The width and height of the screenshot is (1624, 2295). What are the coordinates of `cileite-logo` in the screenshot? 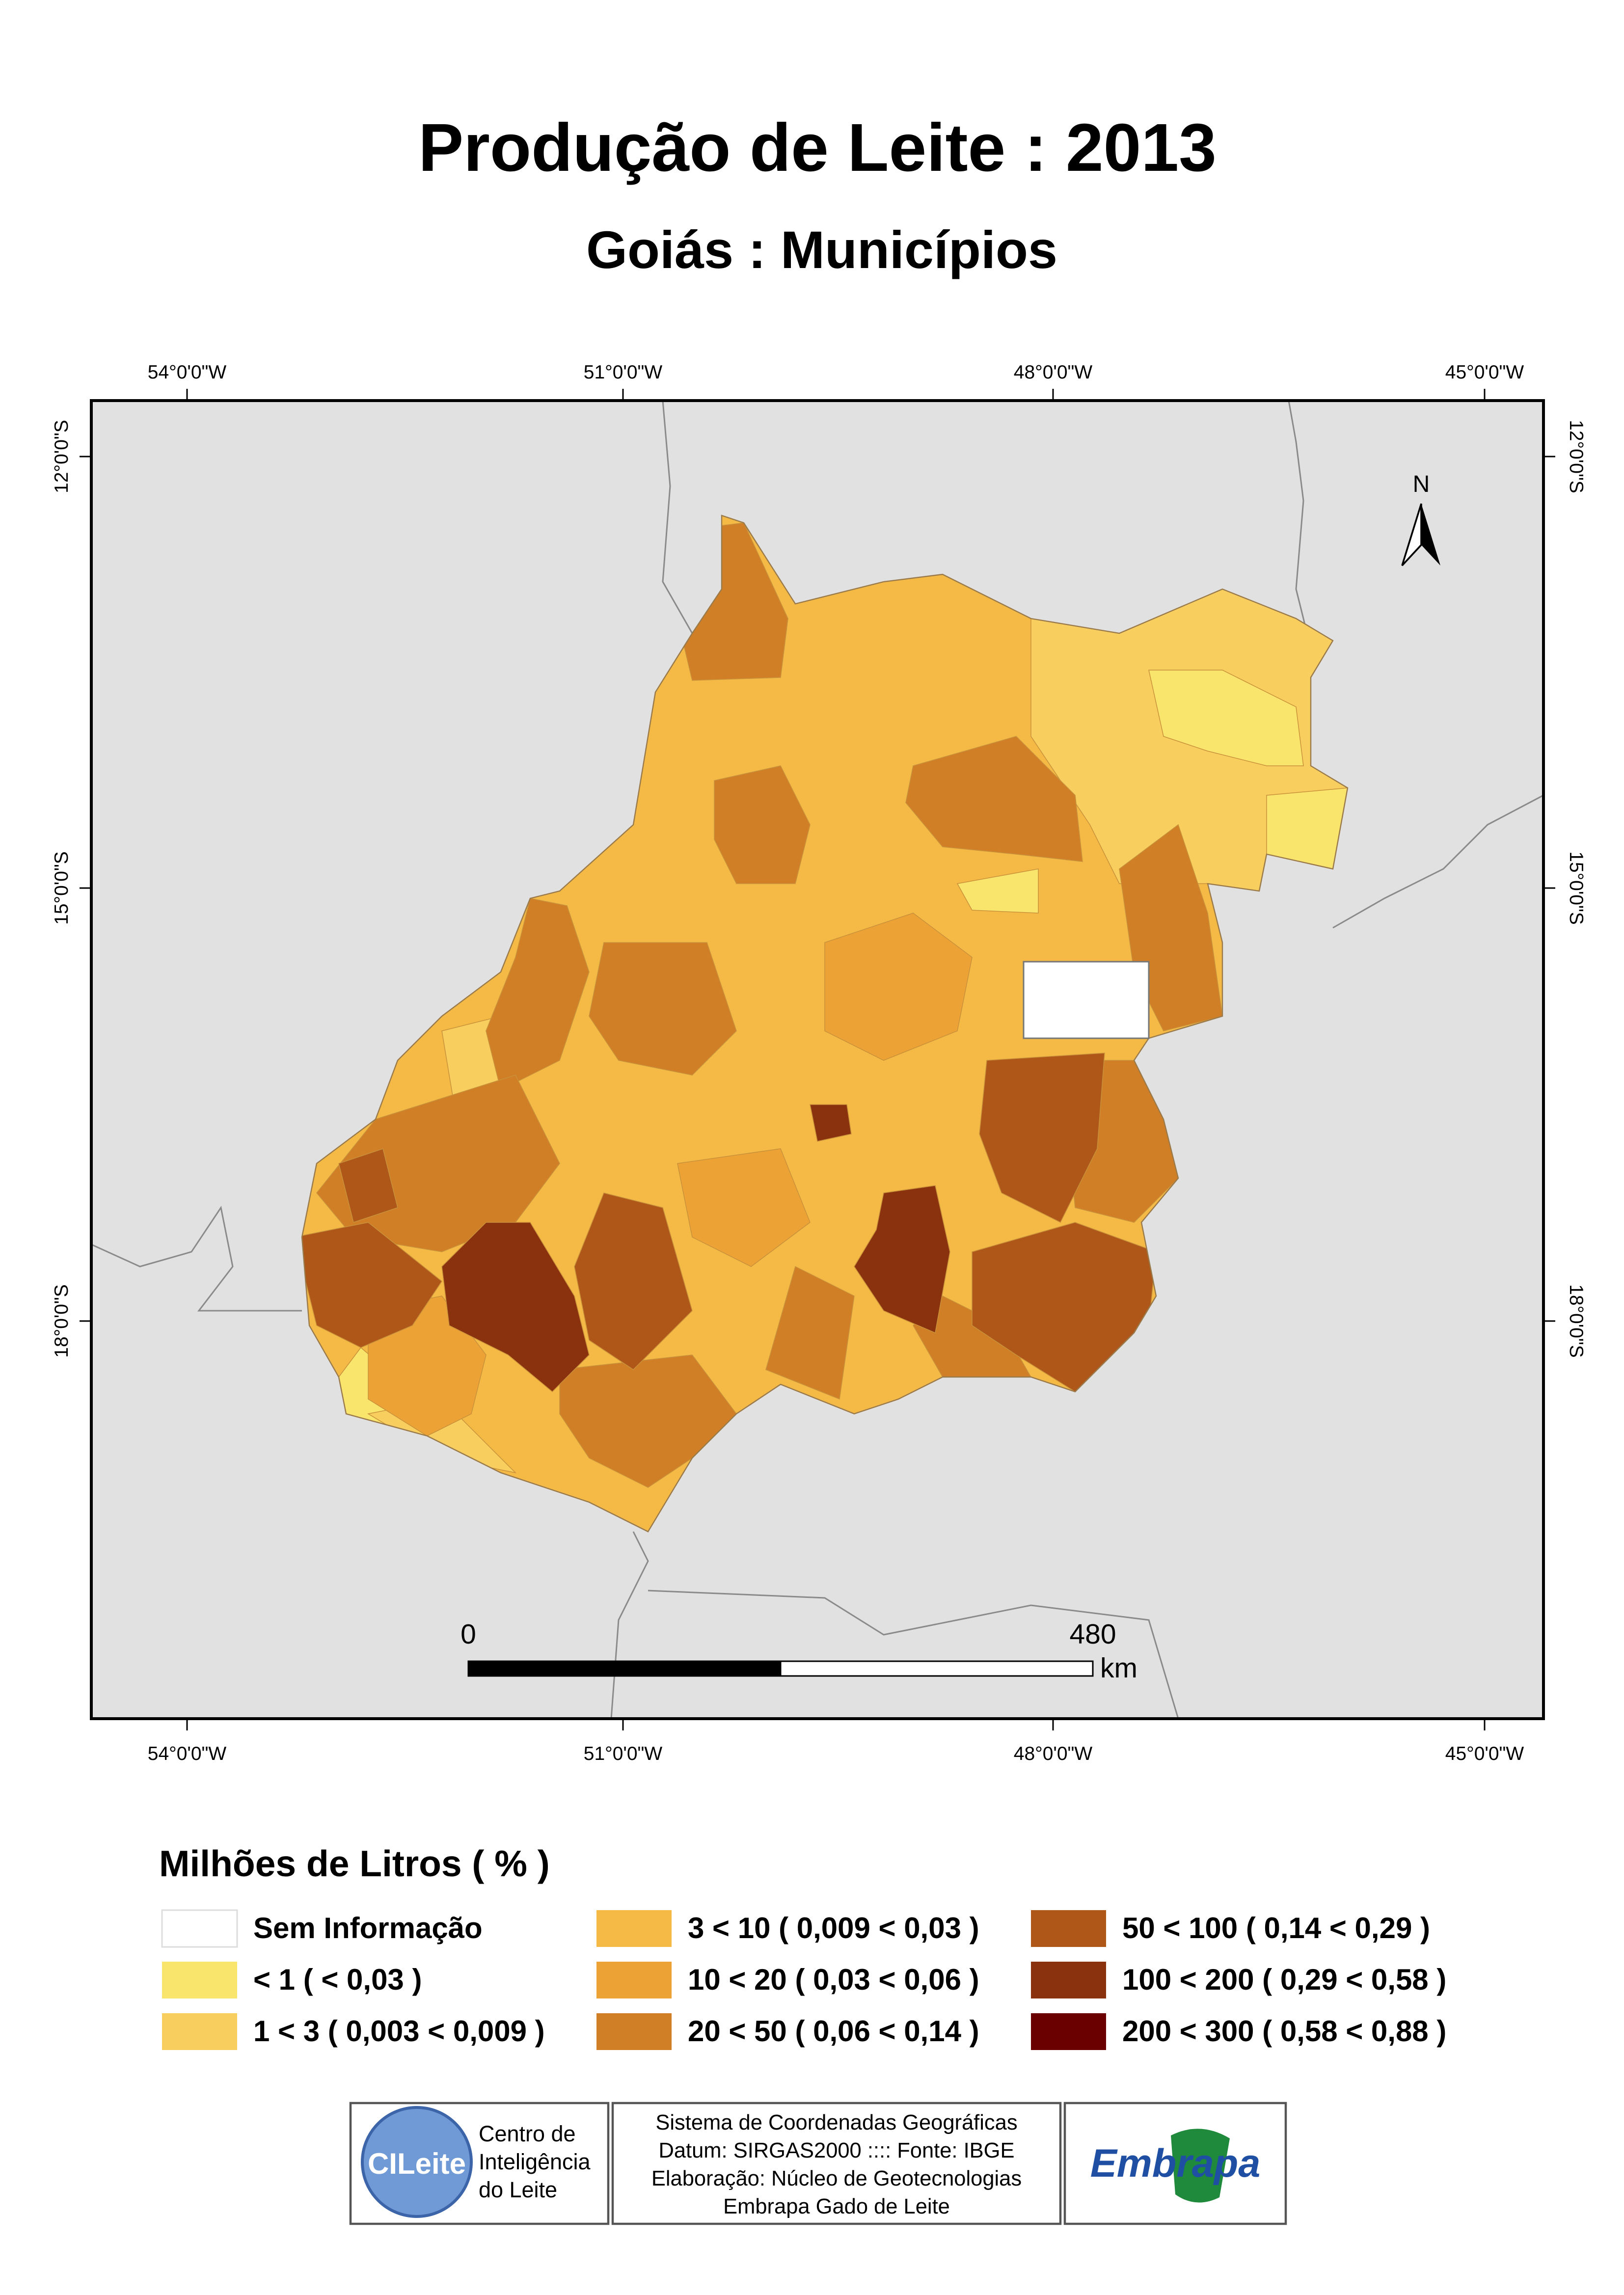 It's located at (416, 2162).